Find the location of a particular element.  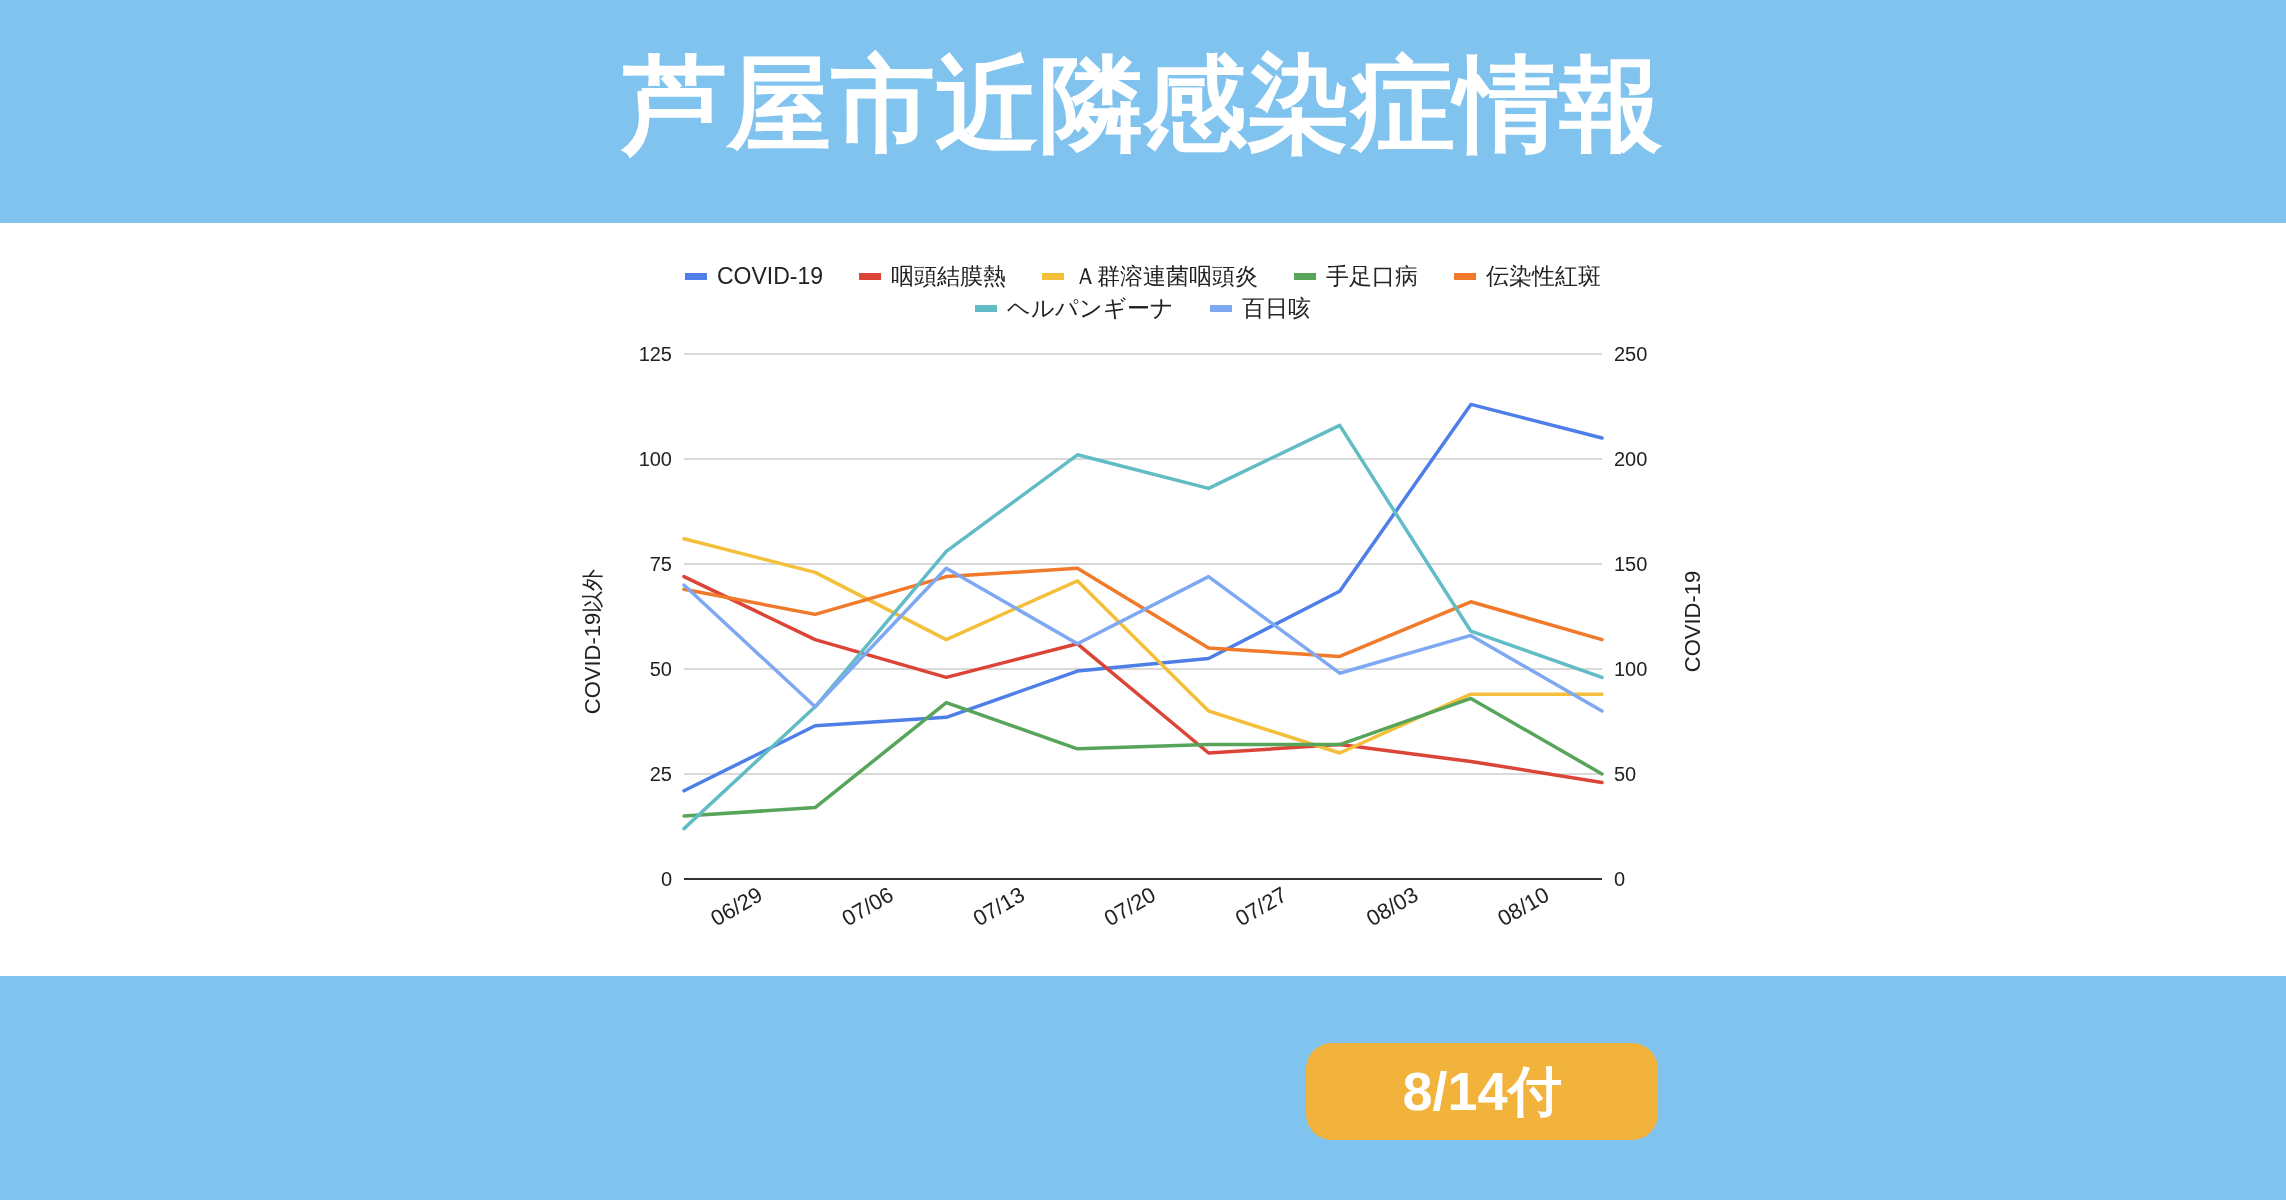

y-tick-label: 75 is located at coordinates (660, 564).